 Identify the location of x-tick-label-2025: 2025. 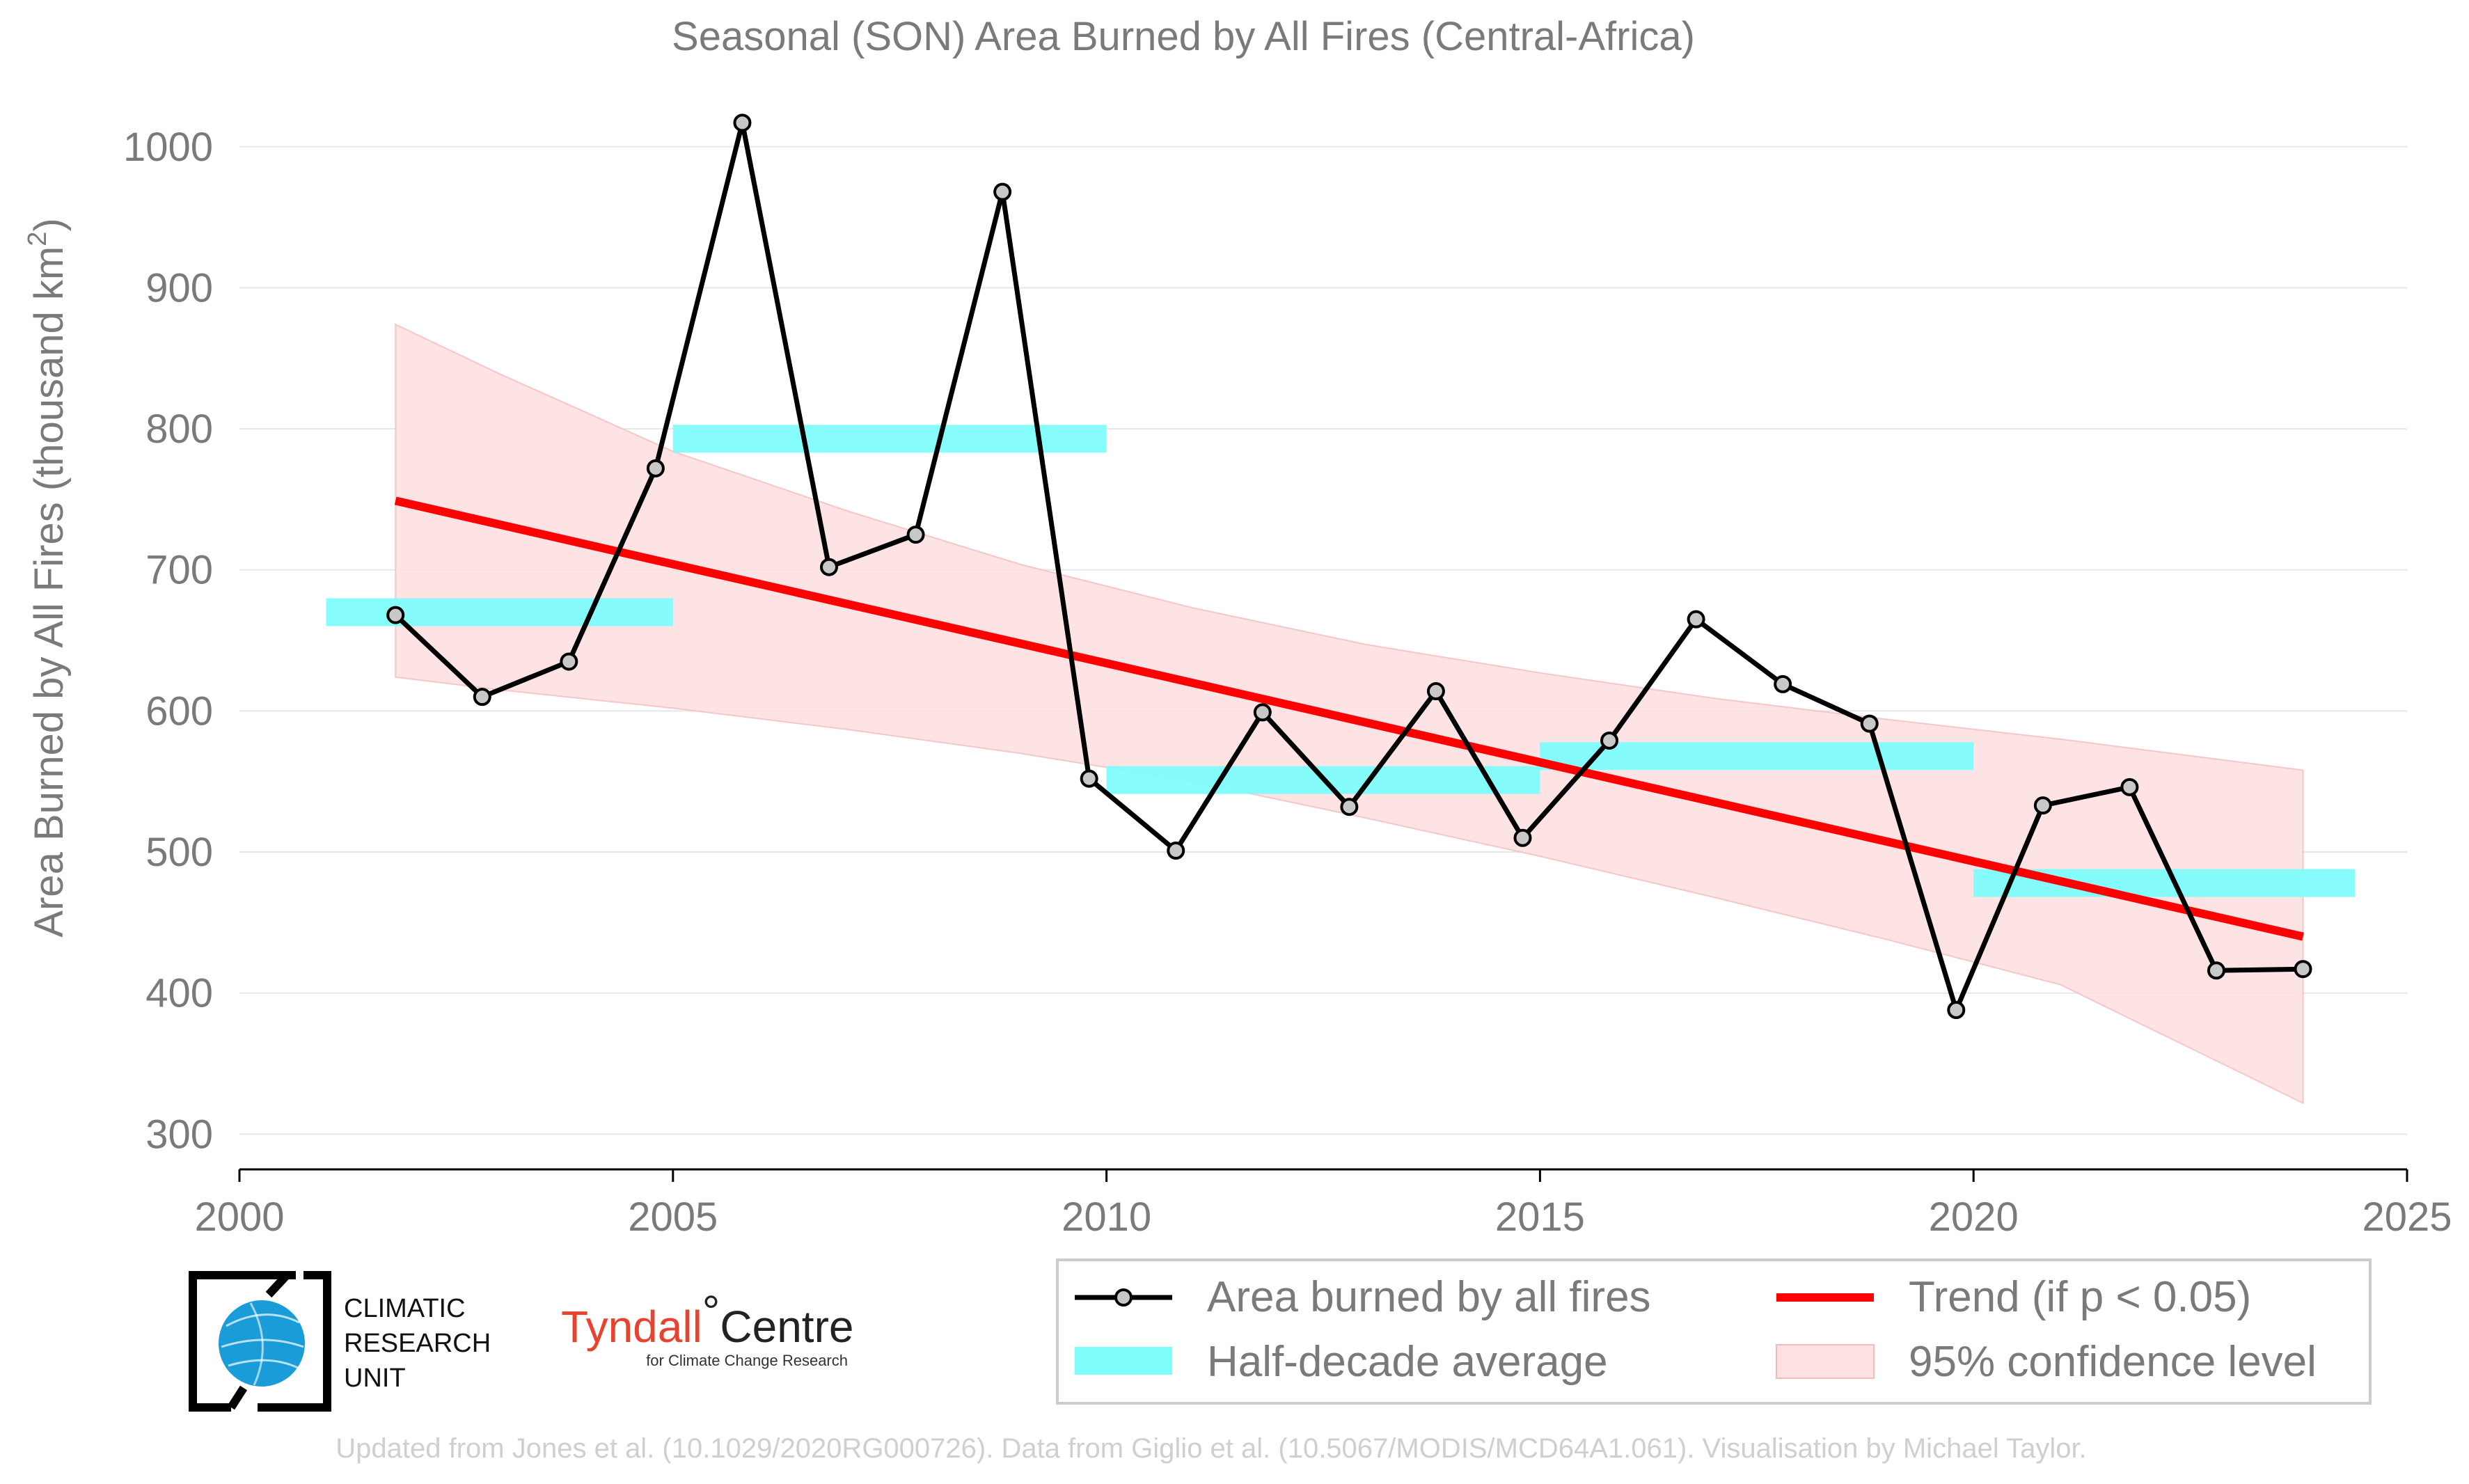
(2407, 1217).